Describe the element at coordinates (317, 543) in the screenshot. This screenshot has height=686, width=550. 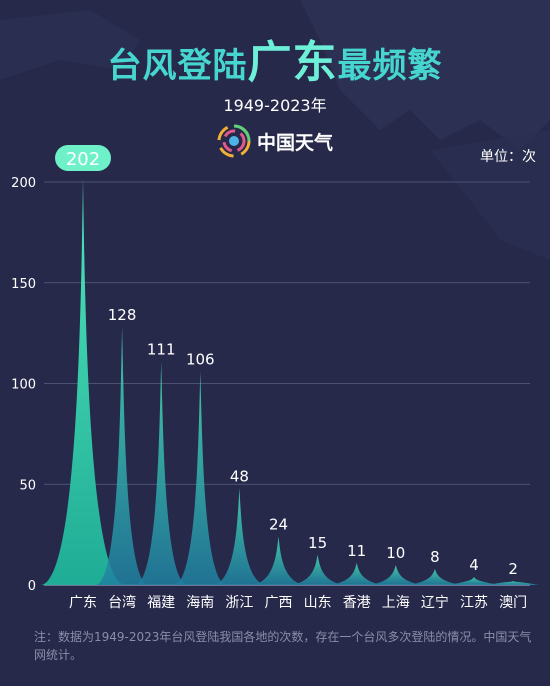
I see `data-label: 15` at that location.